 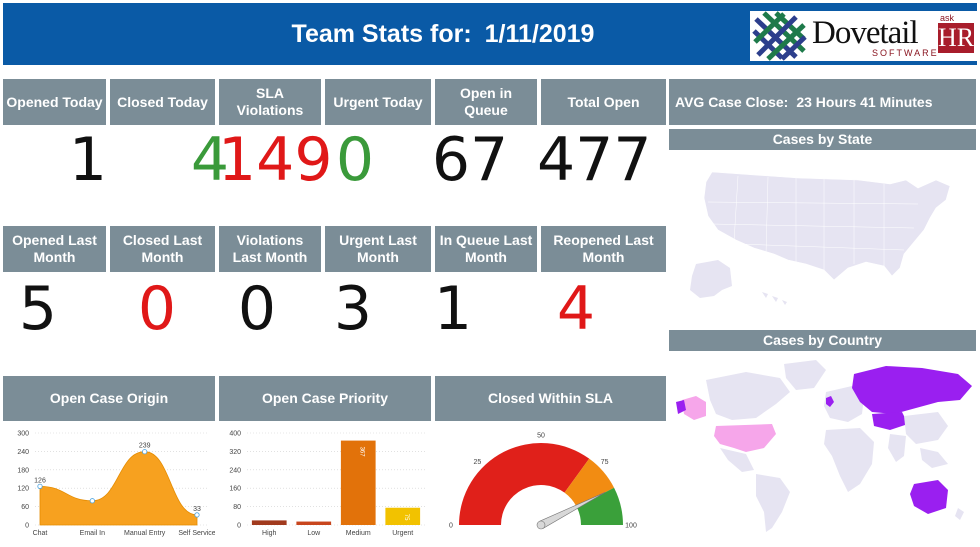 What do you see at coordinates (732, 101) in the screenshot?
I see `avg-case-close-label: AVG Case Close:` at bounding box center [732, 101].